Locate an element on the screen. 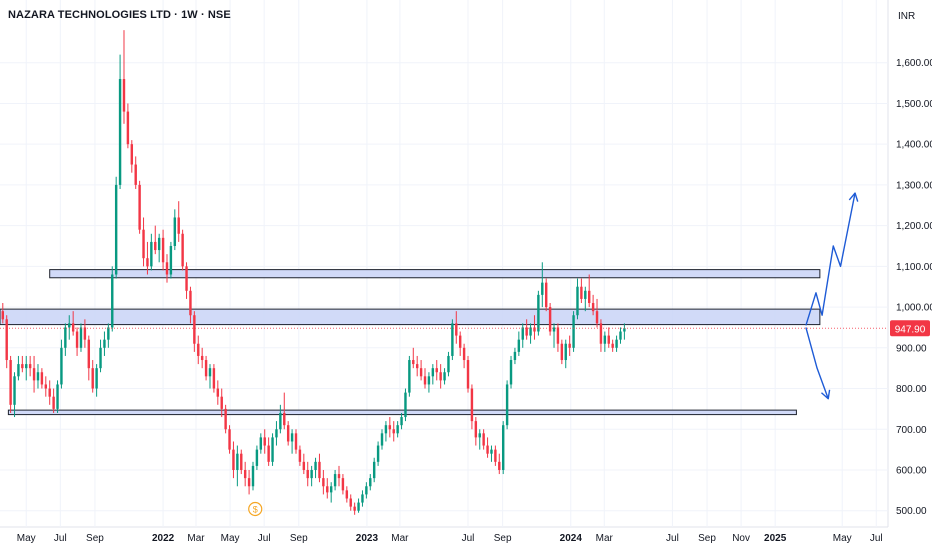 The image size is (932, 555). y-tick-label: 1,200.00 is located at coordinates (914, 226).